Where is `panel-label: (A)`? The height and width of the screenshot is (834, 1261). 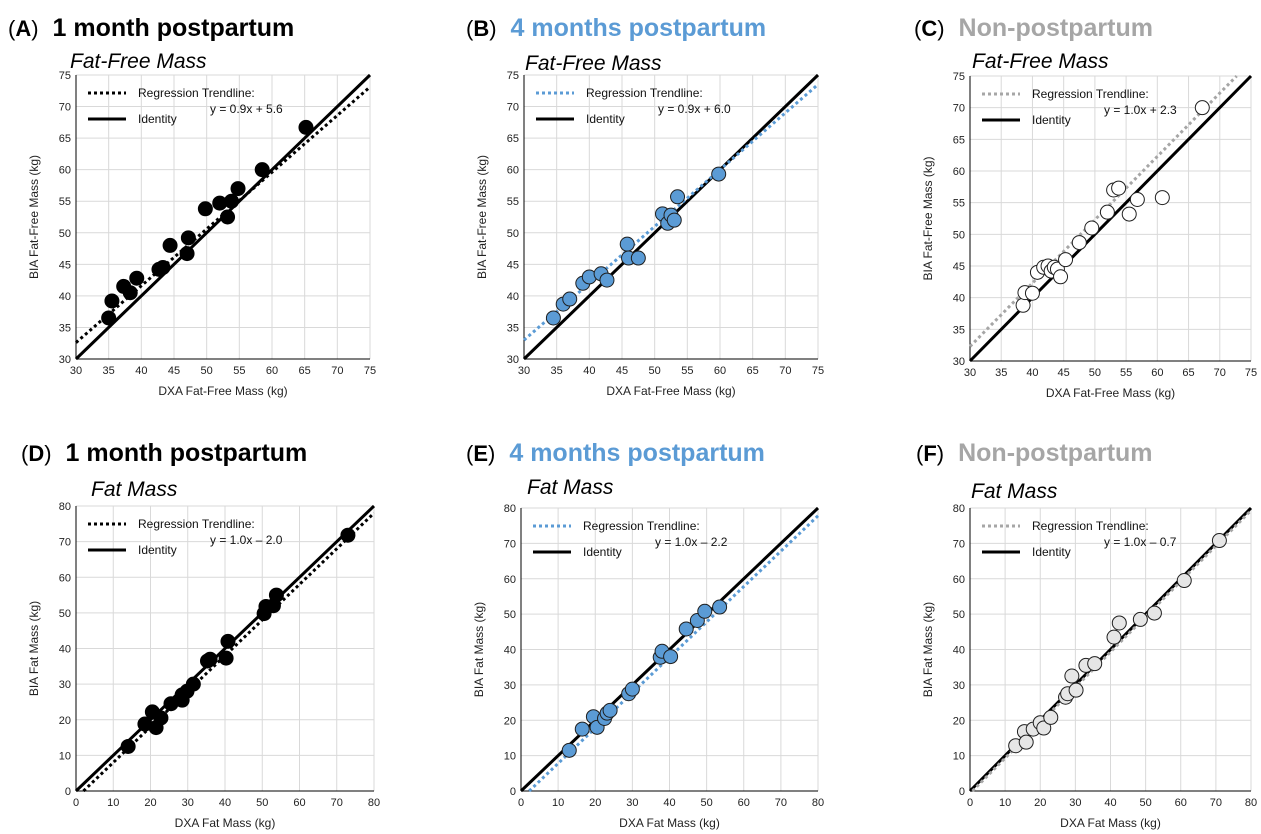 panel-label: (A) is located at coordinates (23, 28).